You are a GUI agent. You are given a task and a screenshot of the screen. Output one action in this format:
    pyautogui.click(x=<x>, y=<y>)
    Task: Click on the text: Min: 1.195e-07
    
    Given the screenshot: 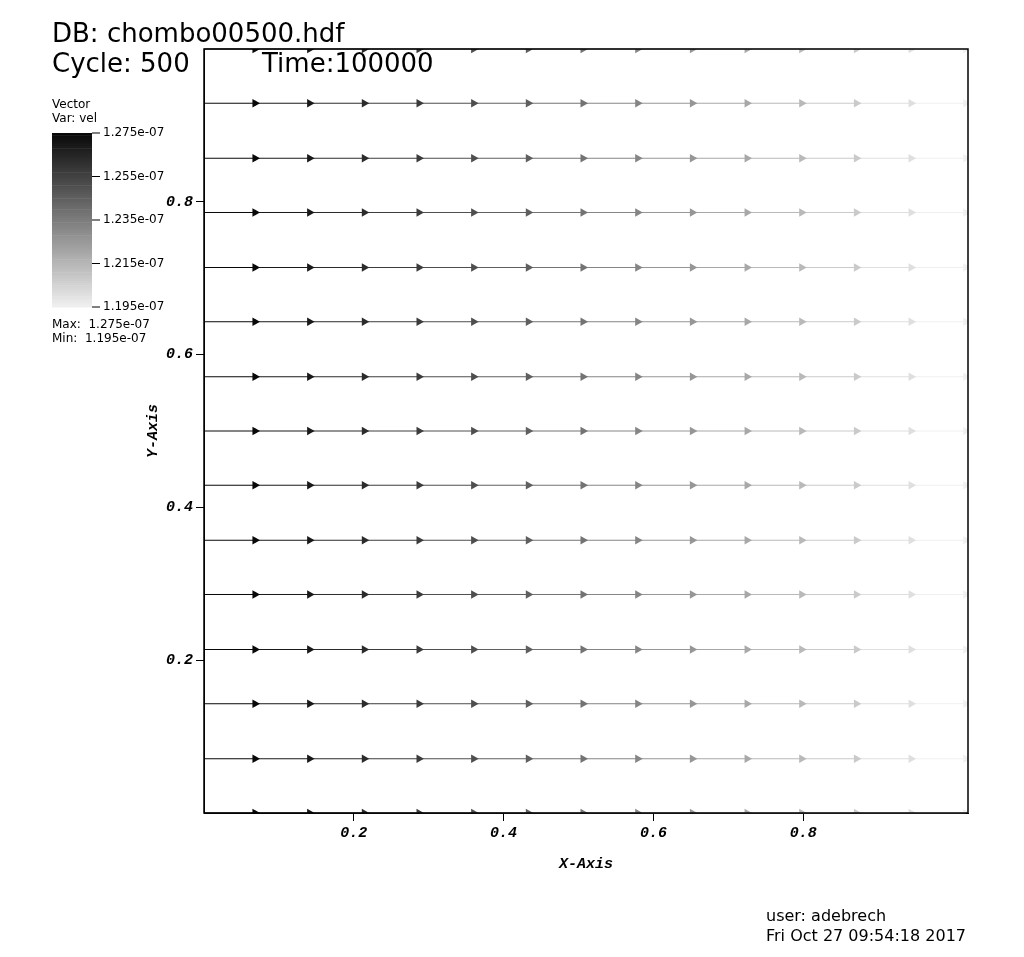 What is the action you would take?
    pyautogui.click(x=99, y=338)
    